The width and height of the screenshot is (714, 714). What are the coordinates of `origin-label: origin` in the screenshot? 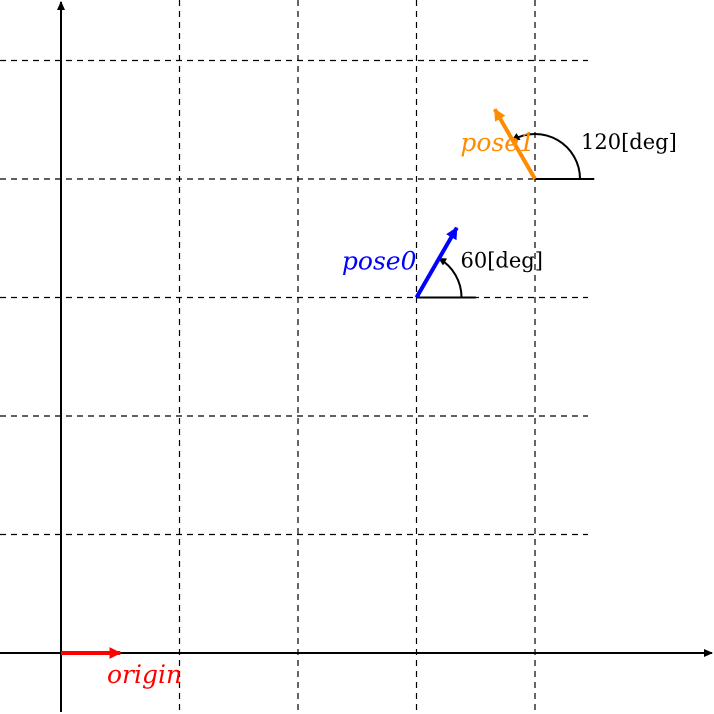 It's located at (144, 674).